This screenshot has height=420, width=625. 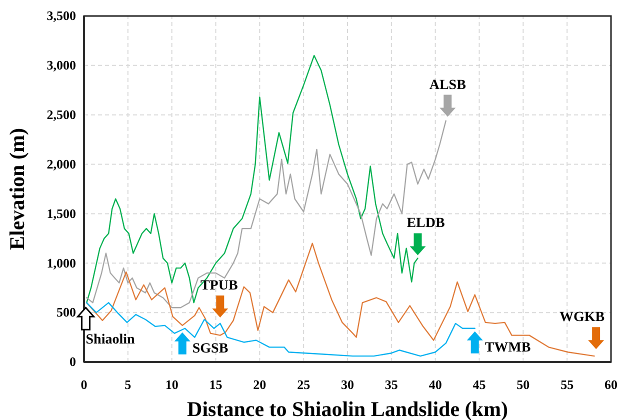 What do you see at coordinates (479, 384) in the screenshot?
I see `x-tick-label: 45` at bounding box center [479, 384].